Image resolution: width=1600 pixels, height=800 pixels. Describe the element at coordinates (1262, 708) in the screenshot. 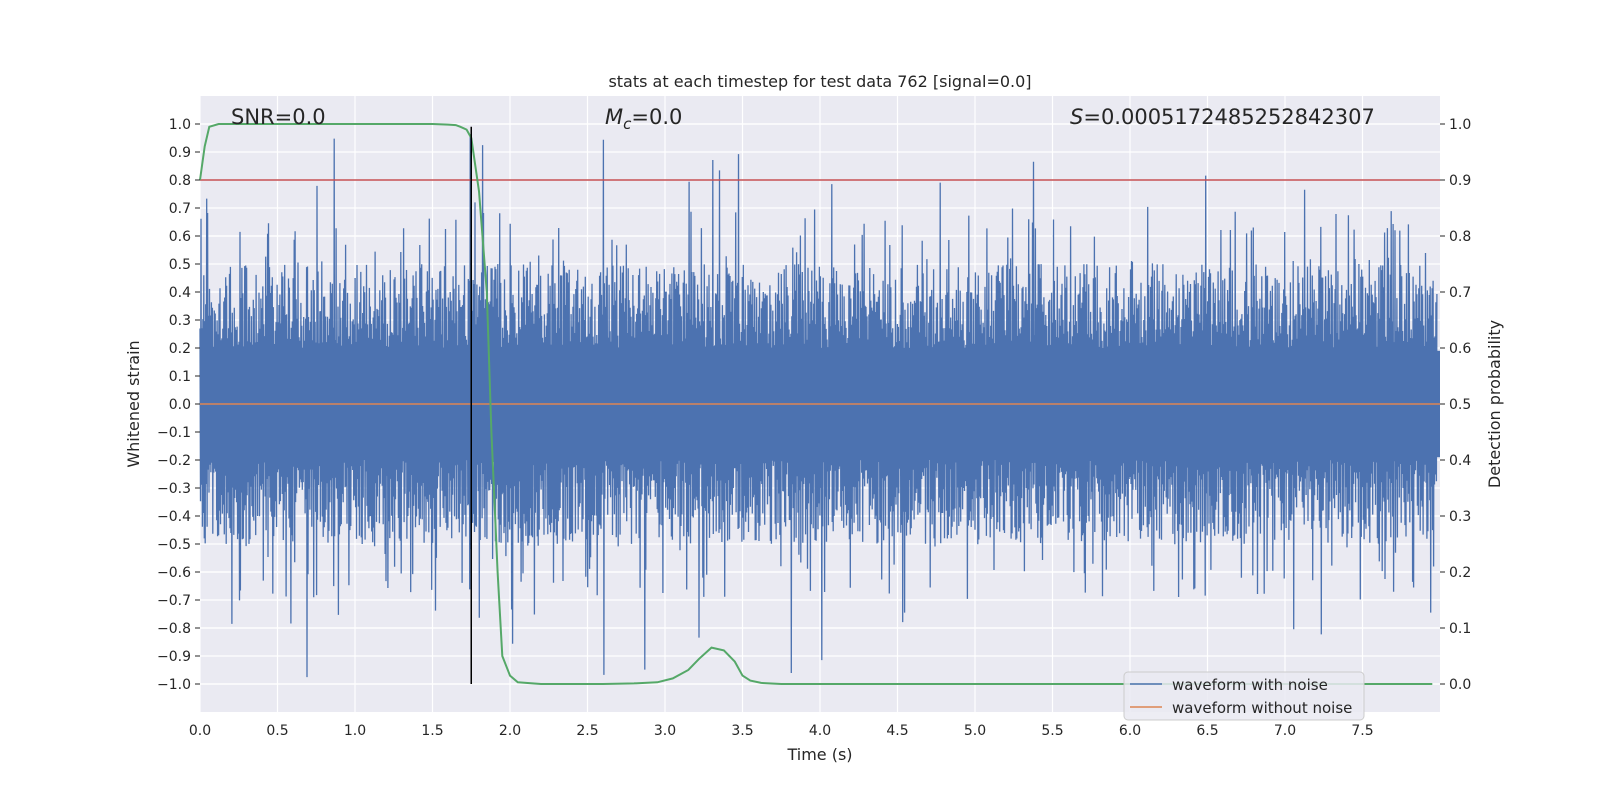

I see `legend-label-clean: waveform without noise` at that location.